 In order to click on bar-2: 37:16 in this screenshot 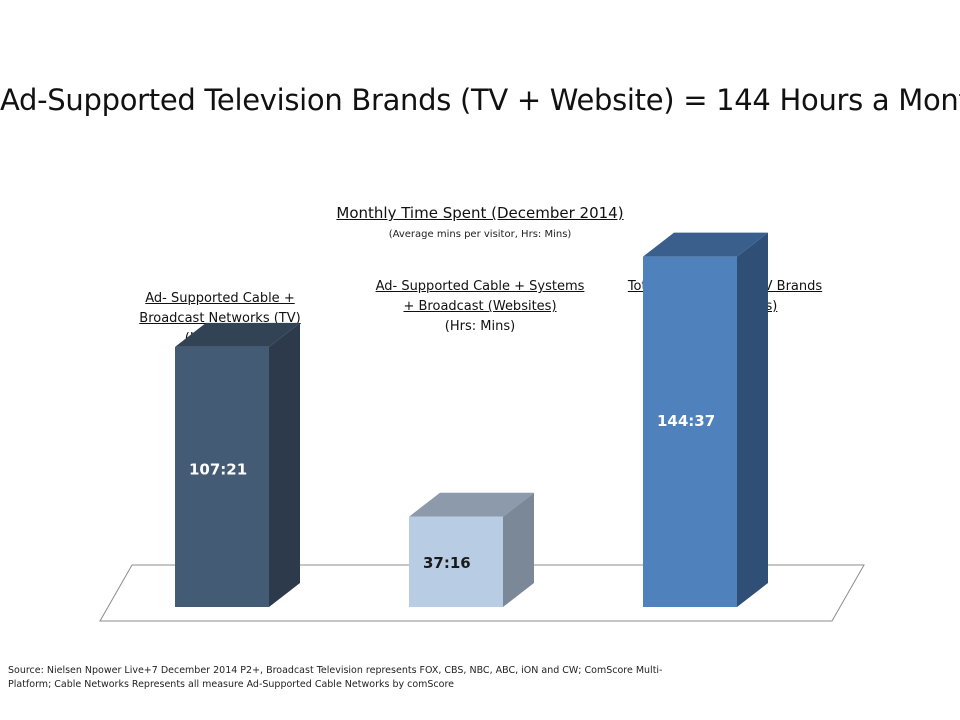, I will do `click(471, 549)`.